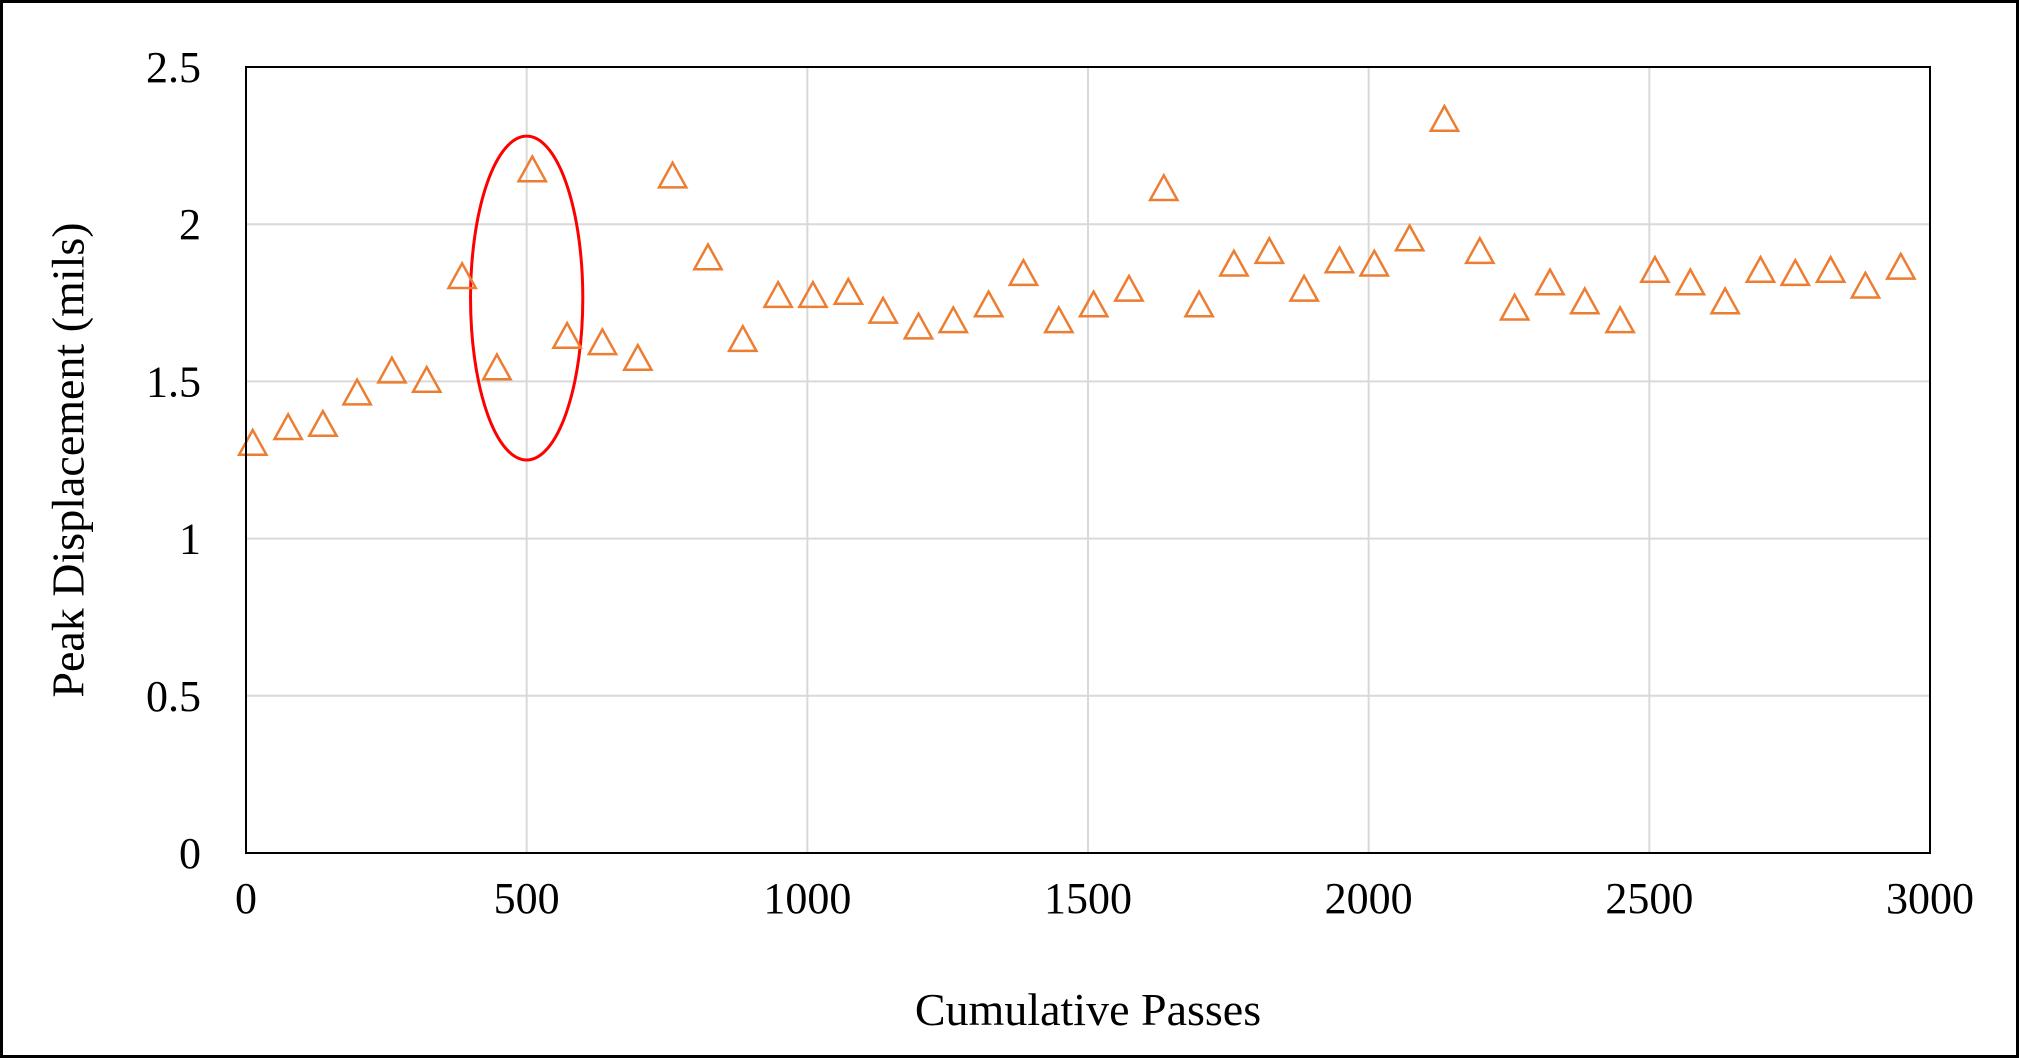 The width and height of the screenshot is (2019, 1061). Describe the element at coordinates (807, 898) in the screenshot. I see `x-tick-label: 1000` at that location.